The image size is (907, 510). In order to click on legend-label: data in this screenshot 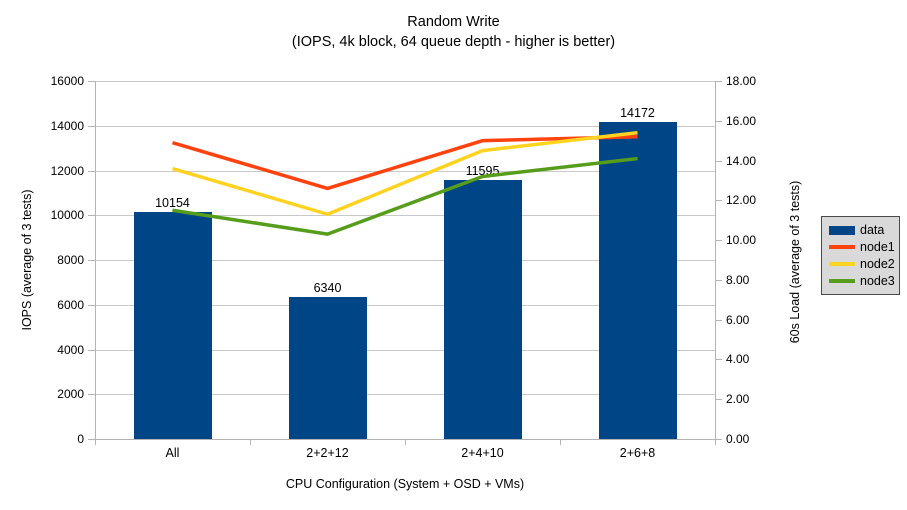, I will do `click(872, 230)`.